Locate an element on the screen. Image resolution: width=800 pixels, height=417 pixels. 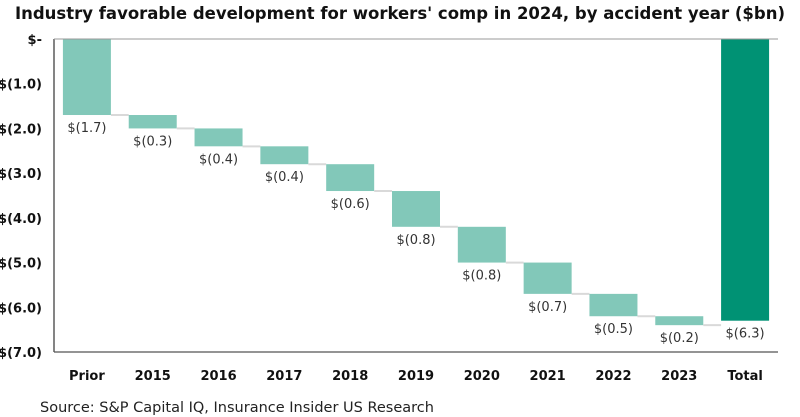
x-tick-label: 2015 is located at coordinates (153, 376).